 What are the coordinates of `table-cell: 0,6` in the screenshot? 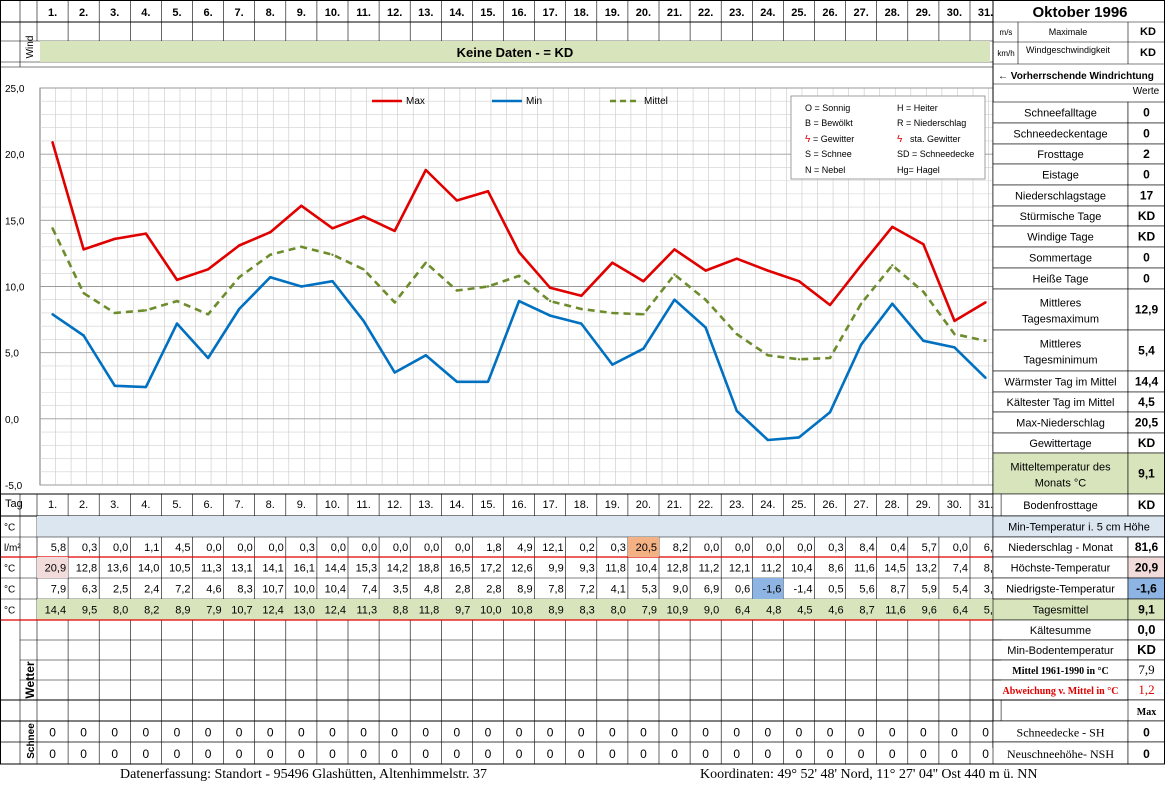 It's located at (742, 590).